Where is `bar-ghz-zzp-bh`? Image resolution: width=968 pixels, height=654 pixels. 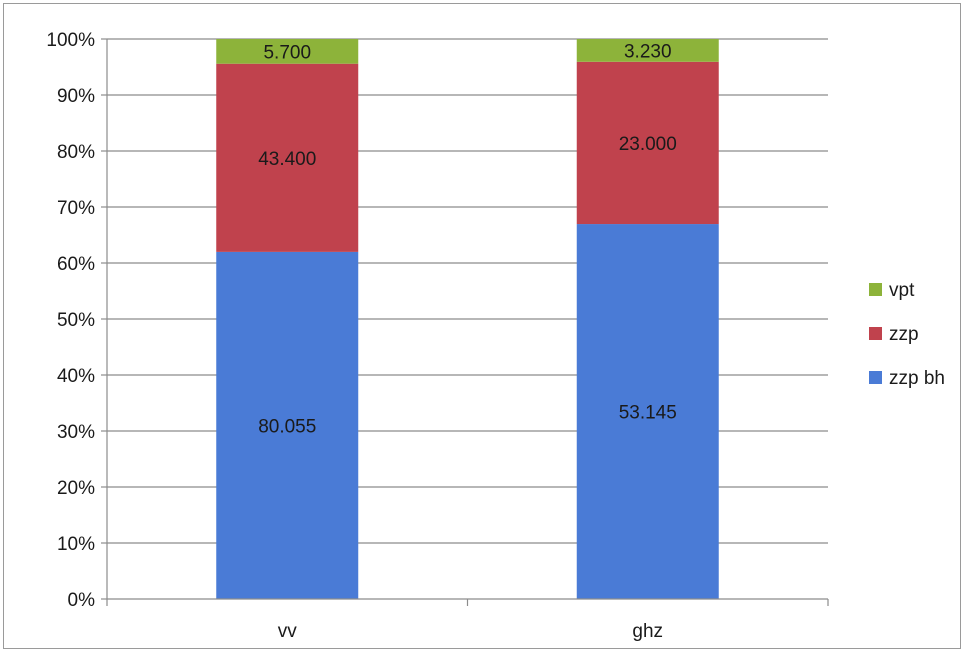 bar-ghz-zzp-bh is located at coordinates (647, 411).